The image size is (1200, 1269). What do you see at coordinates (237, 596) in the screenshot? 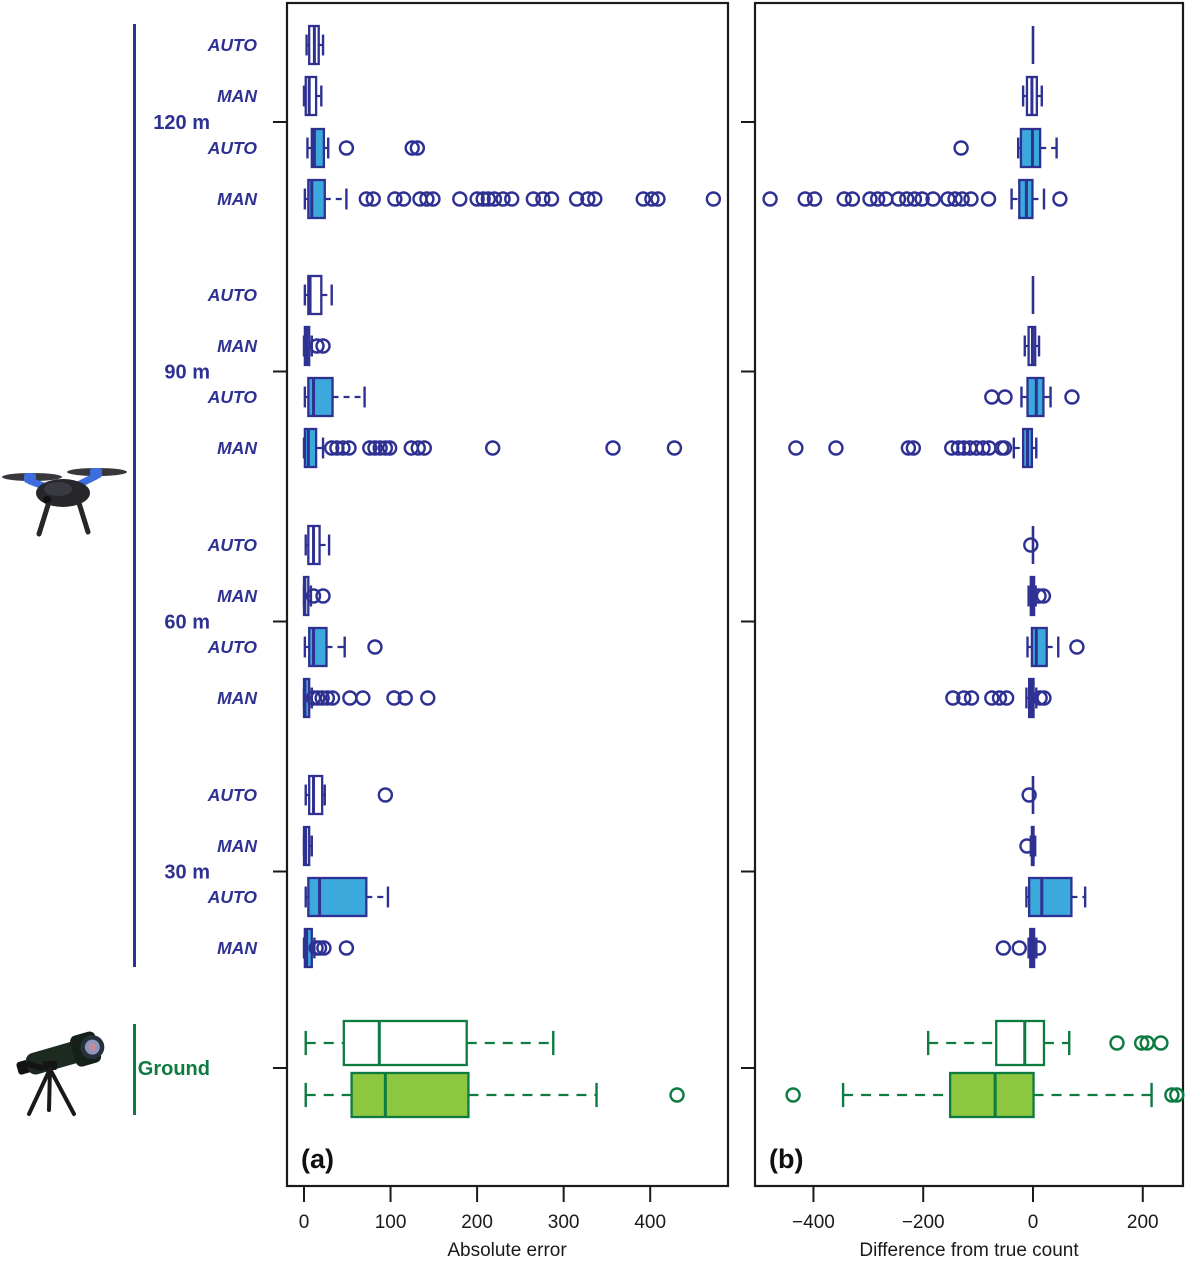
I see `row-label-man-9: MAN` at bounding box center [237, 596].